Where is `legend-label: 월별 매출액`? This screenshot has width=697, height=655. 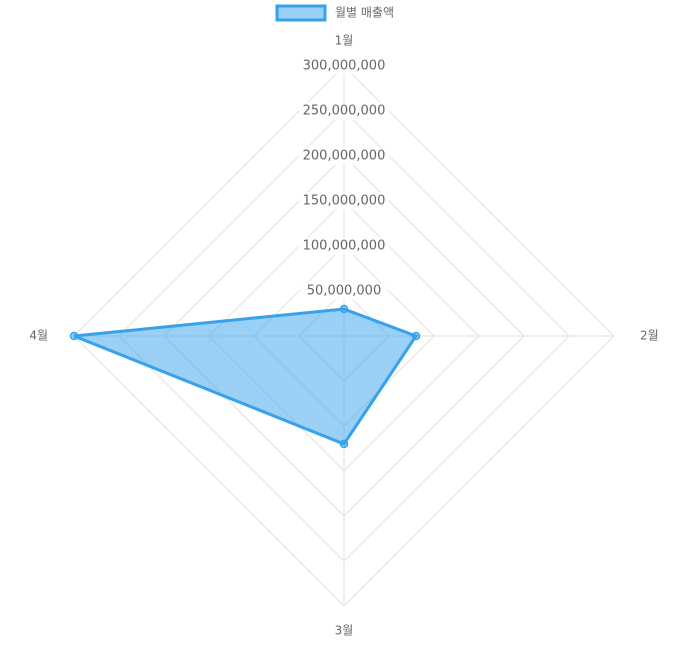
legend-label: 월별 매출액 is located at coordinates (364, 13).